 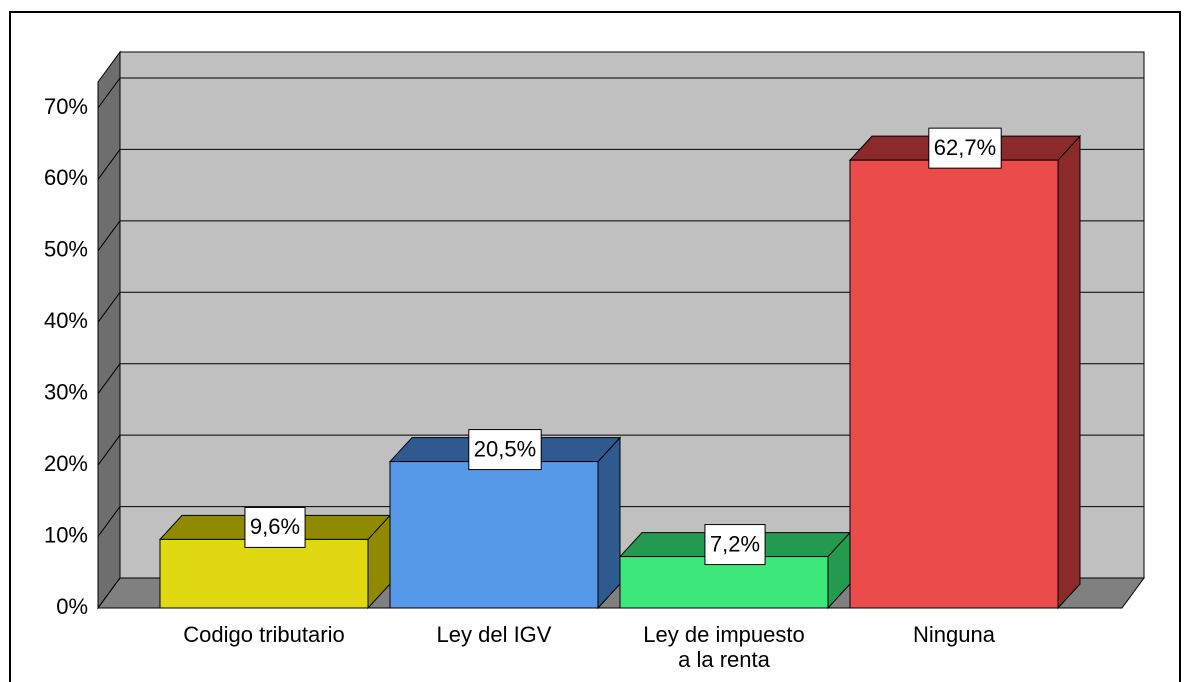 What do you see at coordinates (66, 392) in the screenshot?
I see `y-tick-label: 30%` at bounding box center [66, 392].